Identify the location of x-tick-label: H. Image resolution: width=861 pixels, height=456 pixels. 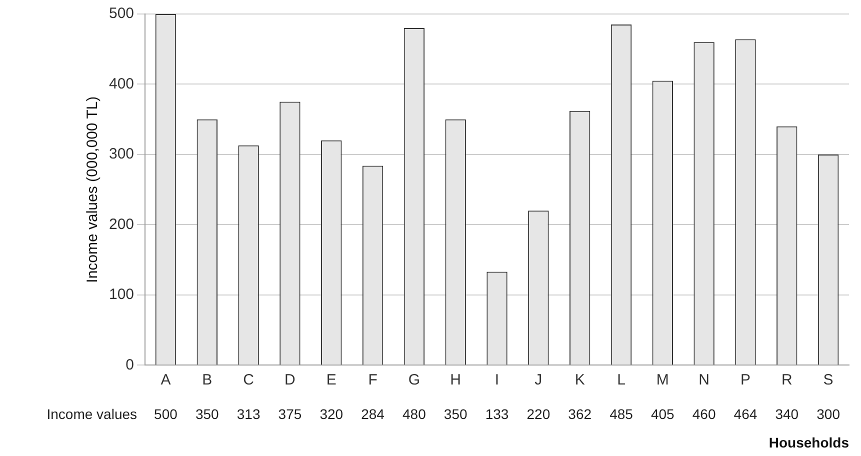
(456, 379).